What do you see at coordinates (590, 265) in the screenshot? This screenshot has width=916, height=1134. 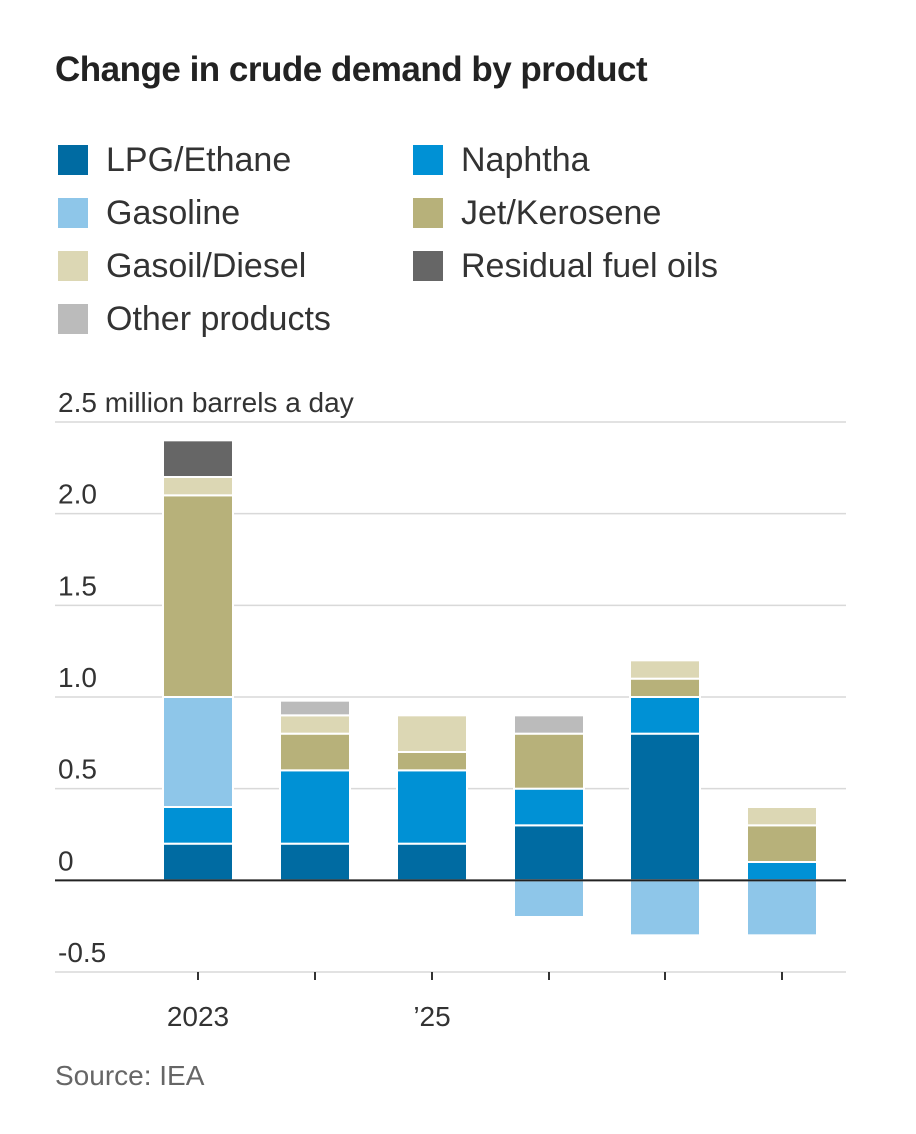 I see `legend-label: Residual fuel oils` at bounding box center [590, 265].